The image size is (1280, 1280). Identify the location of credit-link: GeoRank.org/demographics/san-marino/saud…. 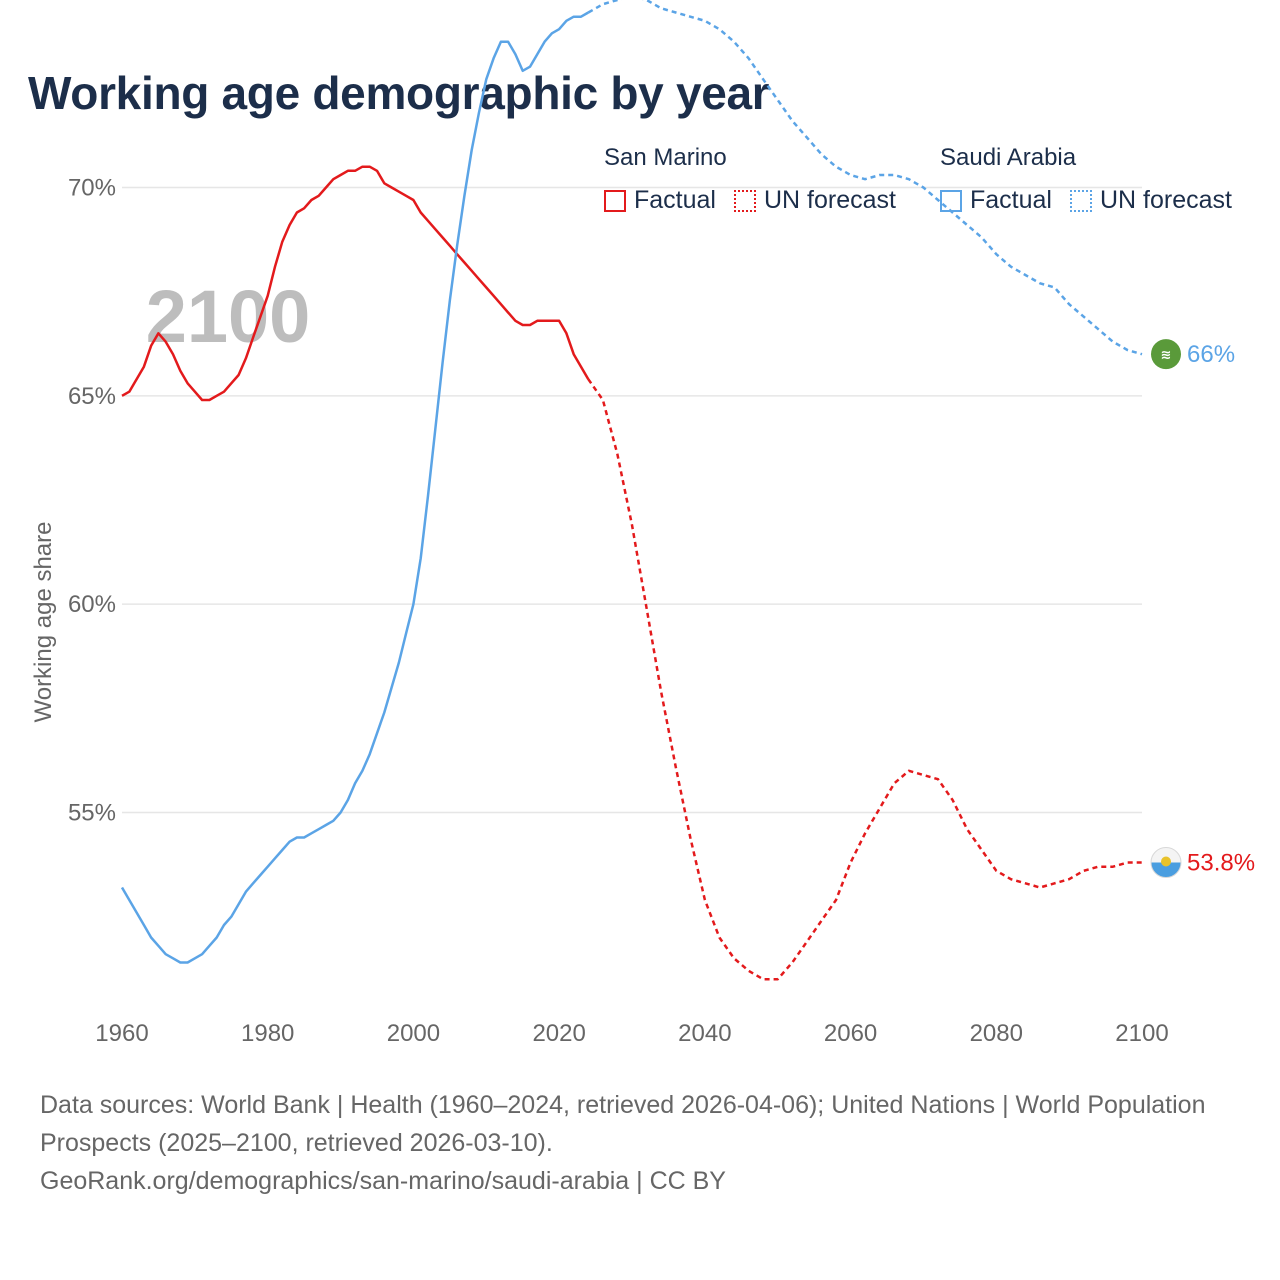
(383, 1181).